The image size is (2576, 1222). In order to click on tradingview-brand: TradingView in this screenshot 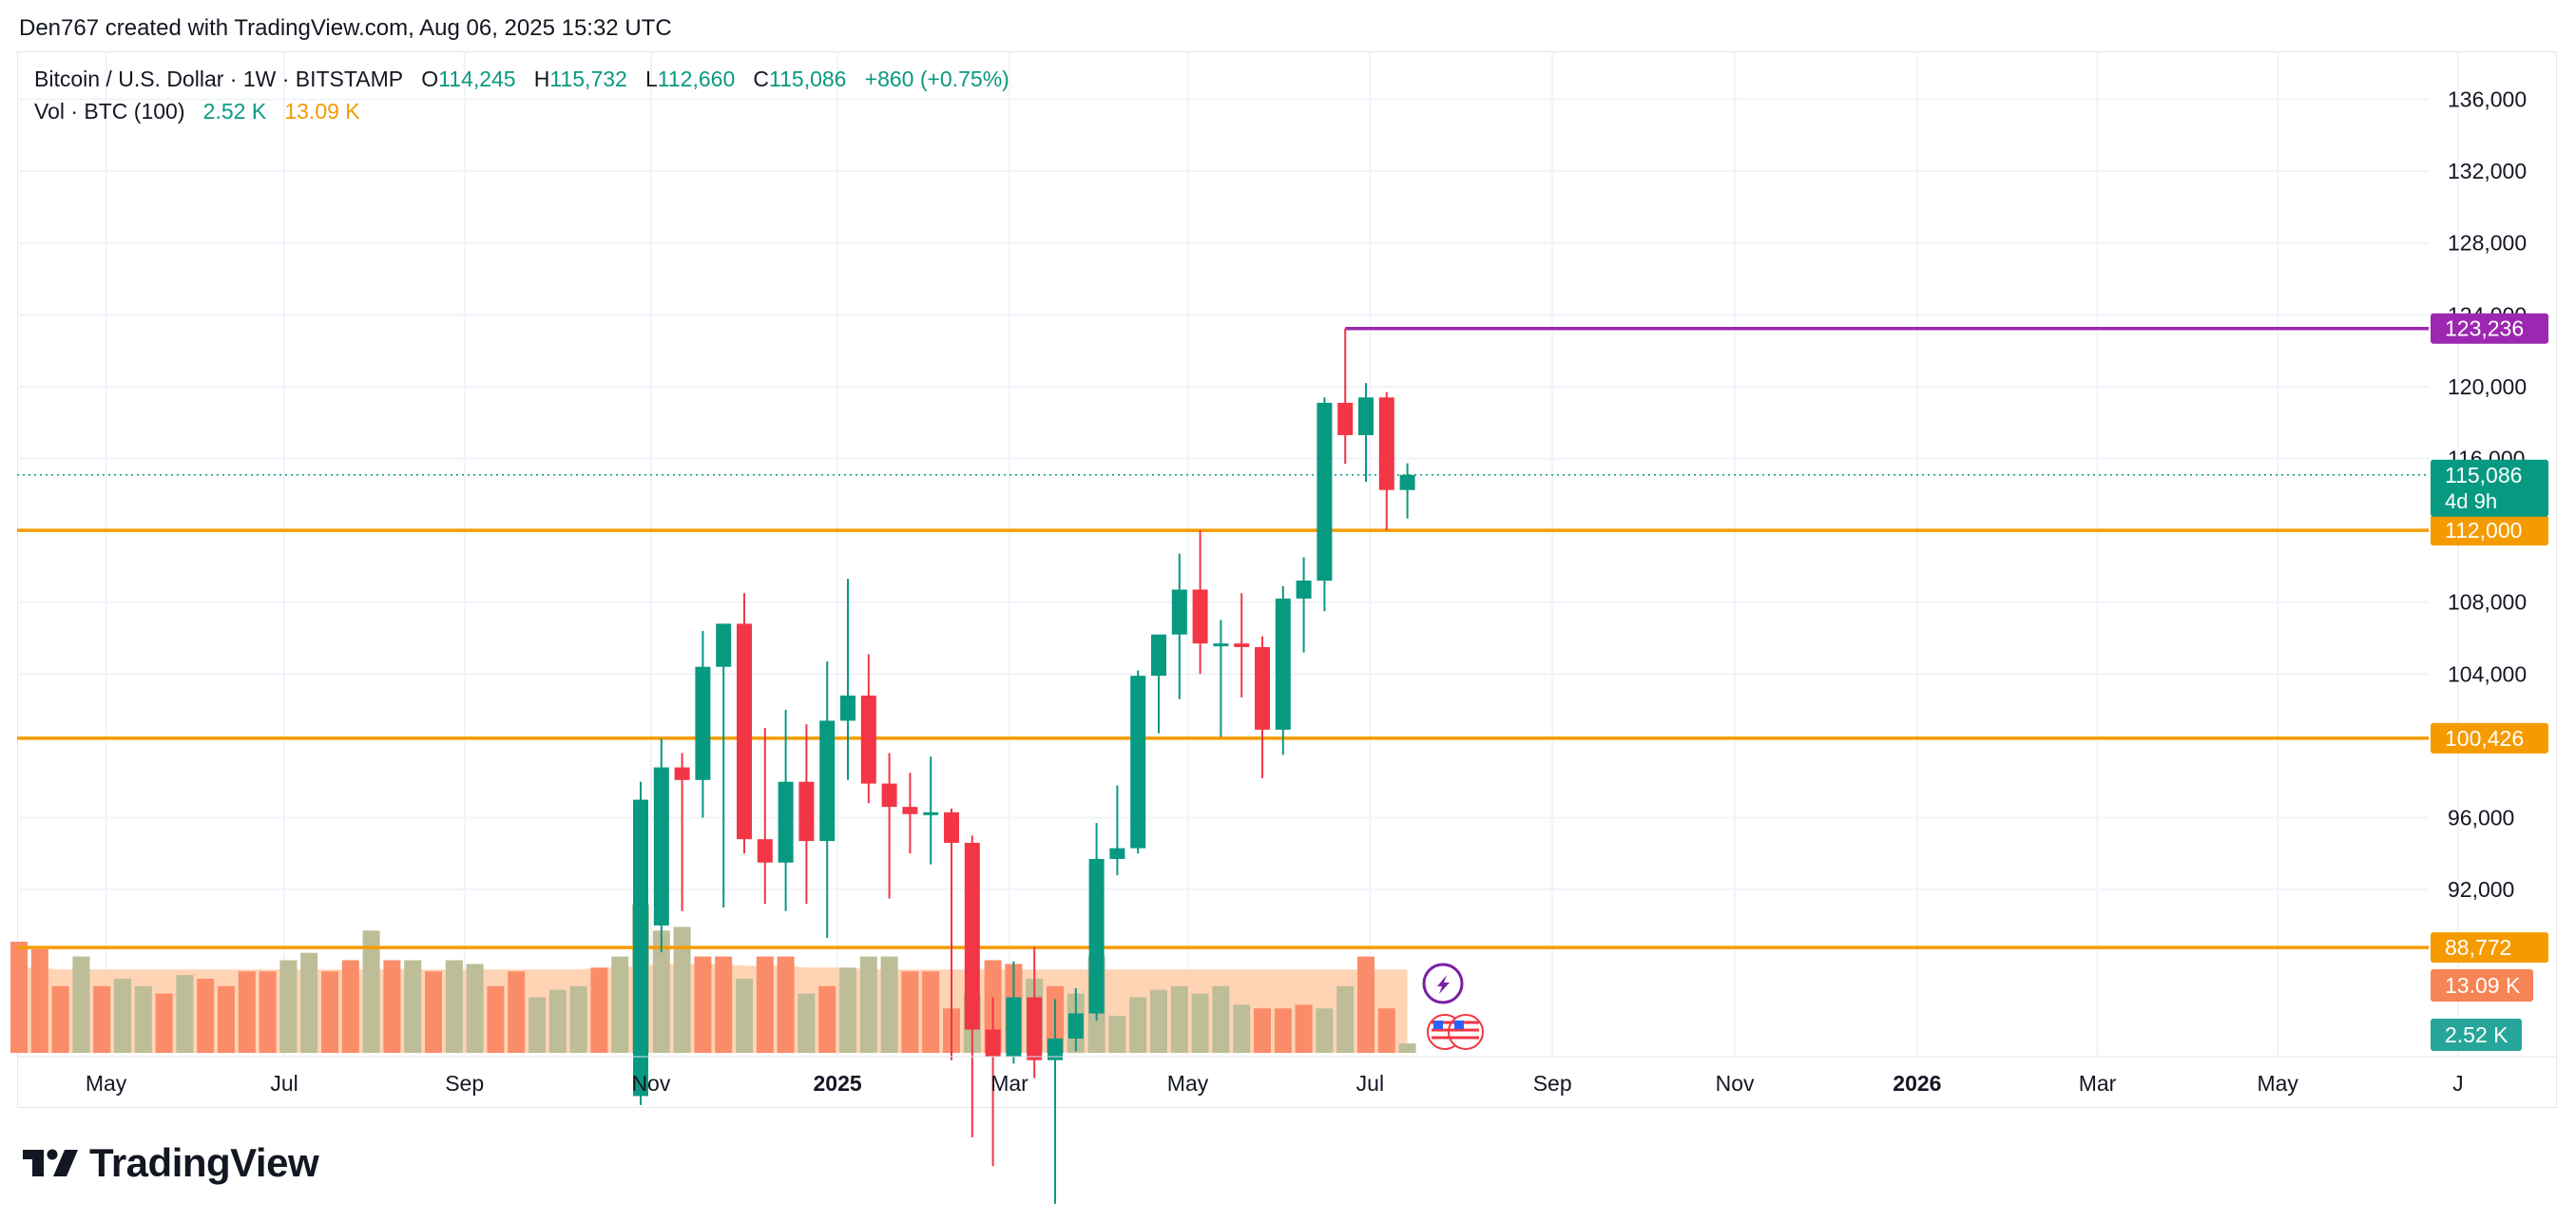, I will do `click(170, 1163)`.